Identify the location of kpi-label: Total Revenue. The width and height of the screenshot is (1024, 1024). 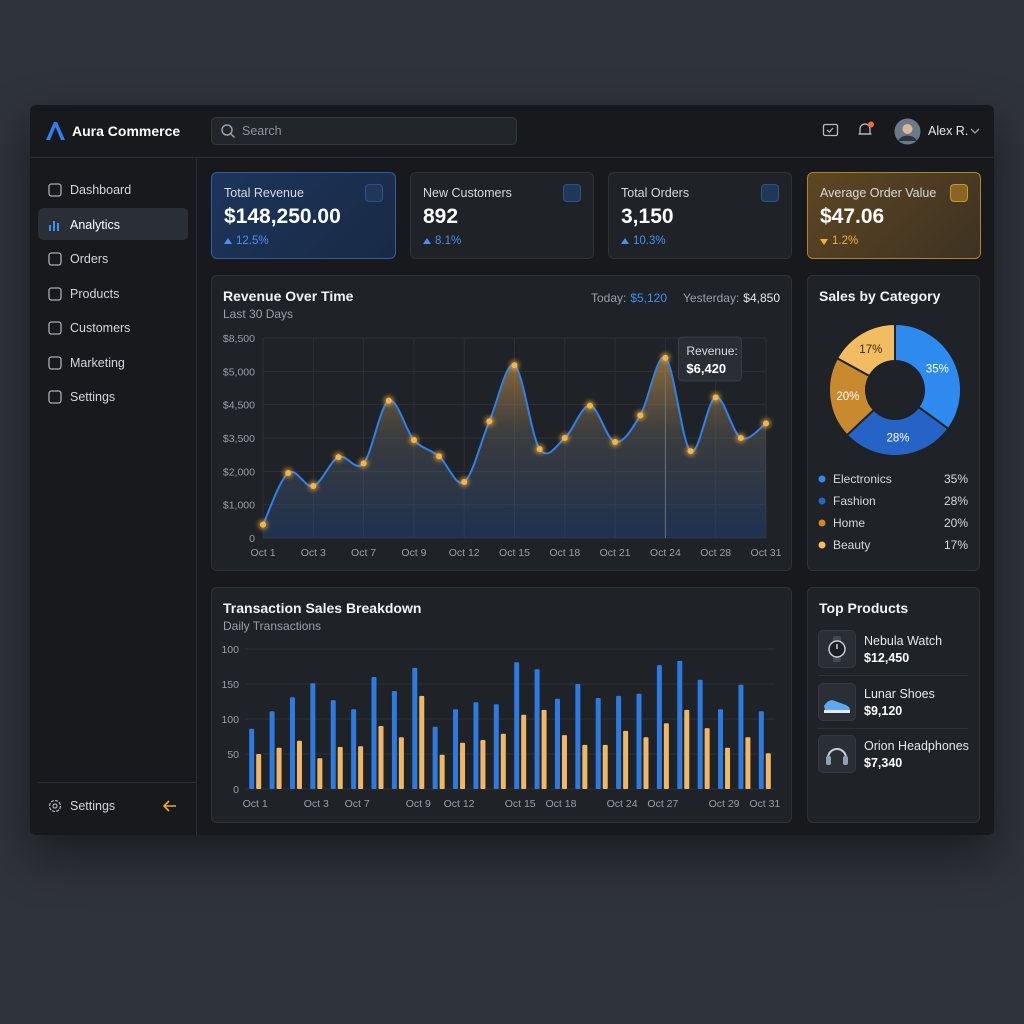
(264, 193).